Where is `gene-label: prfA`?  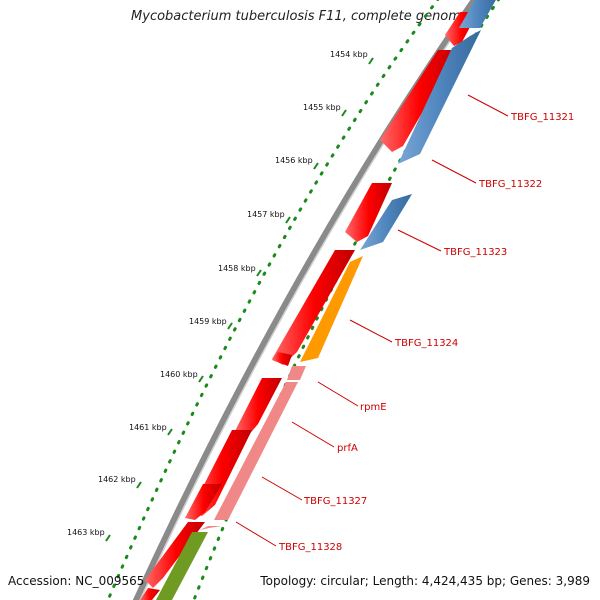 gene-label: prfA is located at coordinates (347, 448).